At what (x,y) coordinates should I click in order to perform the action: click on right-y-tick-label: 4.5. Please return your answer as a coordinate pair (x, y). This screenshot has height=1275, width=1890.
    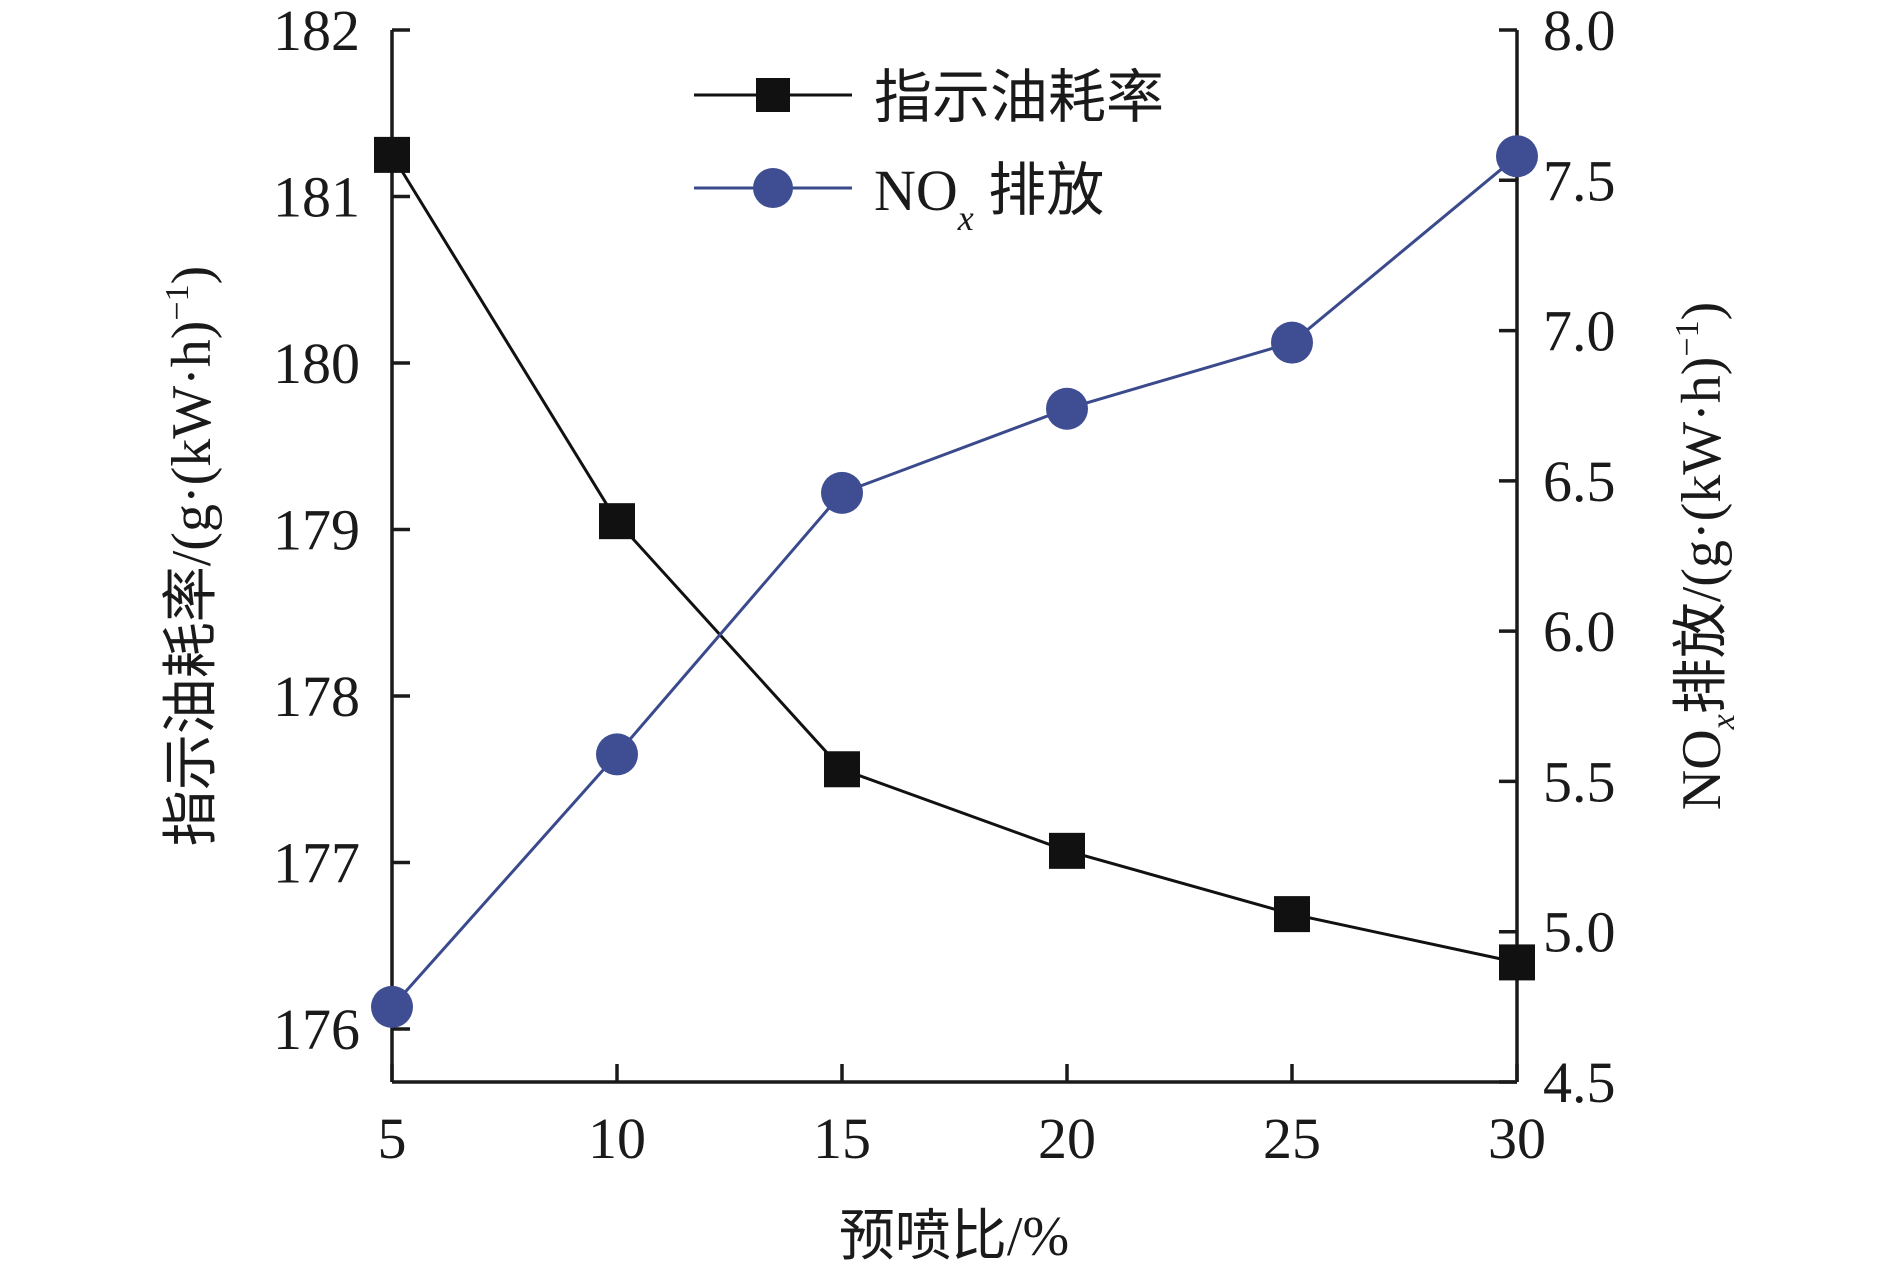
    Looking at the image, I should click on (1579, 1082).